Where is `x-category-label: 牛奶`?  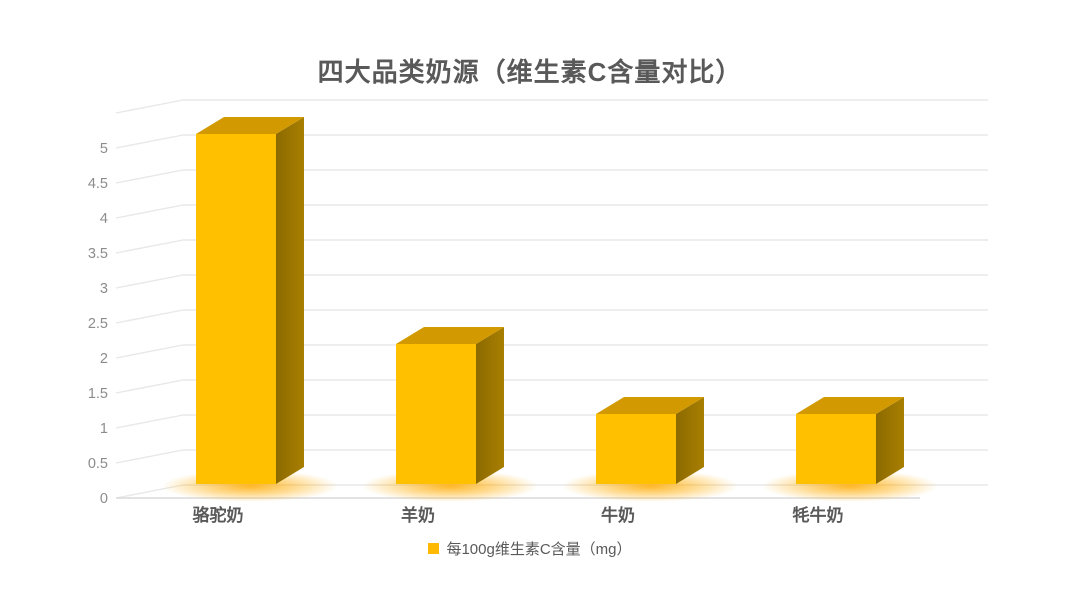
x-category-label: 牛奶 is located at coordinates (618, 515).